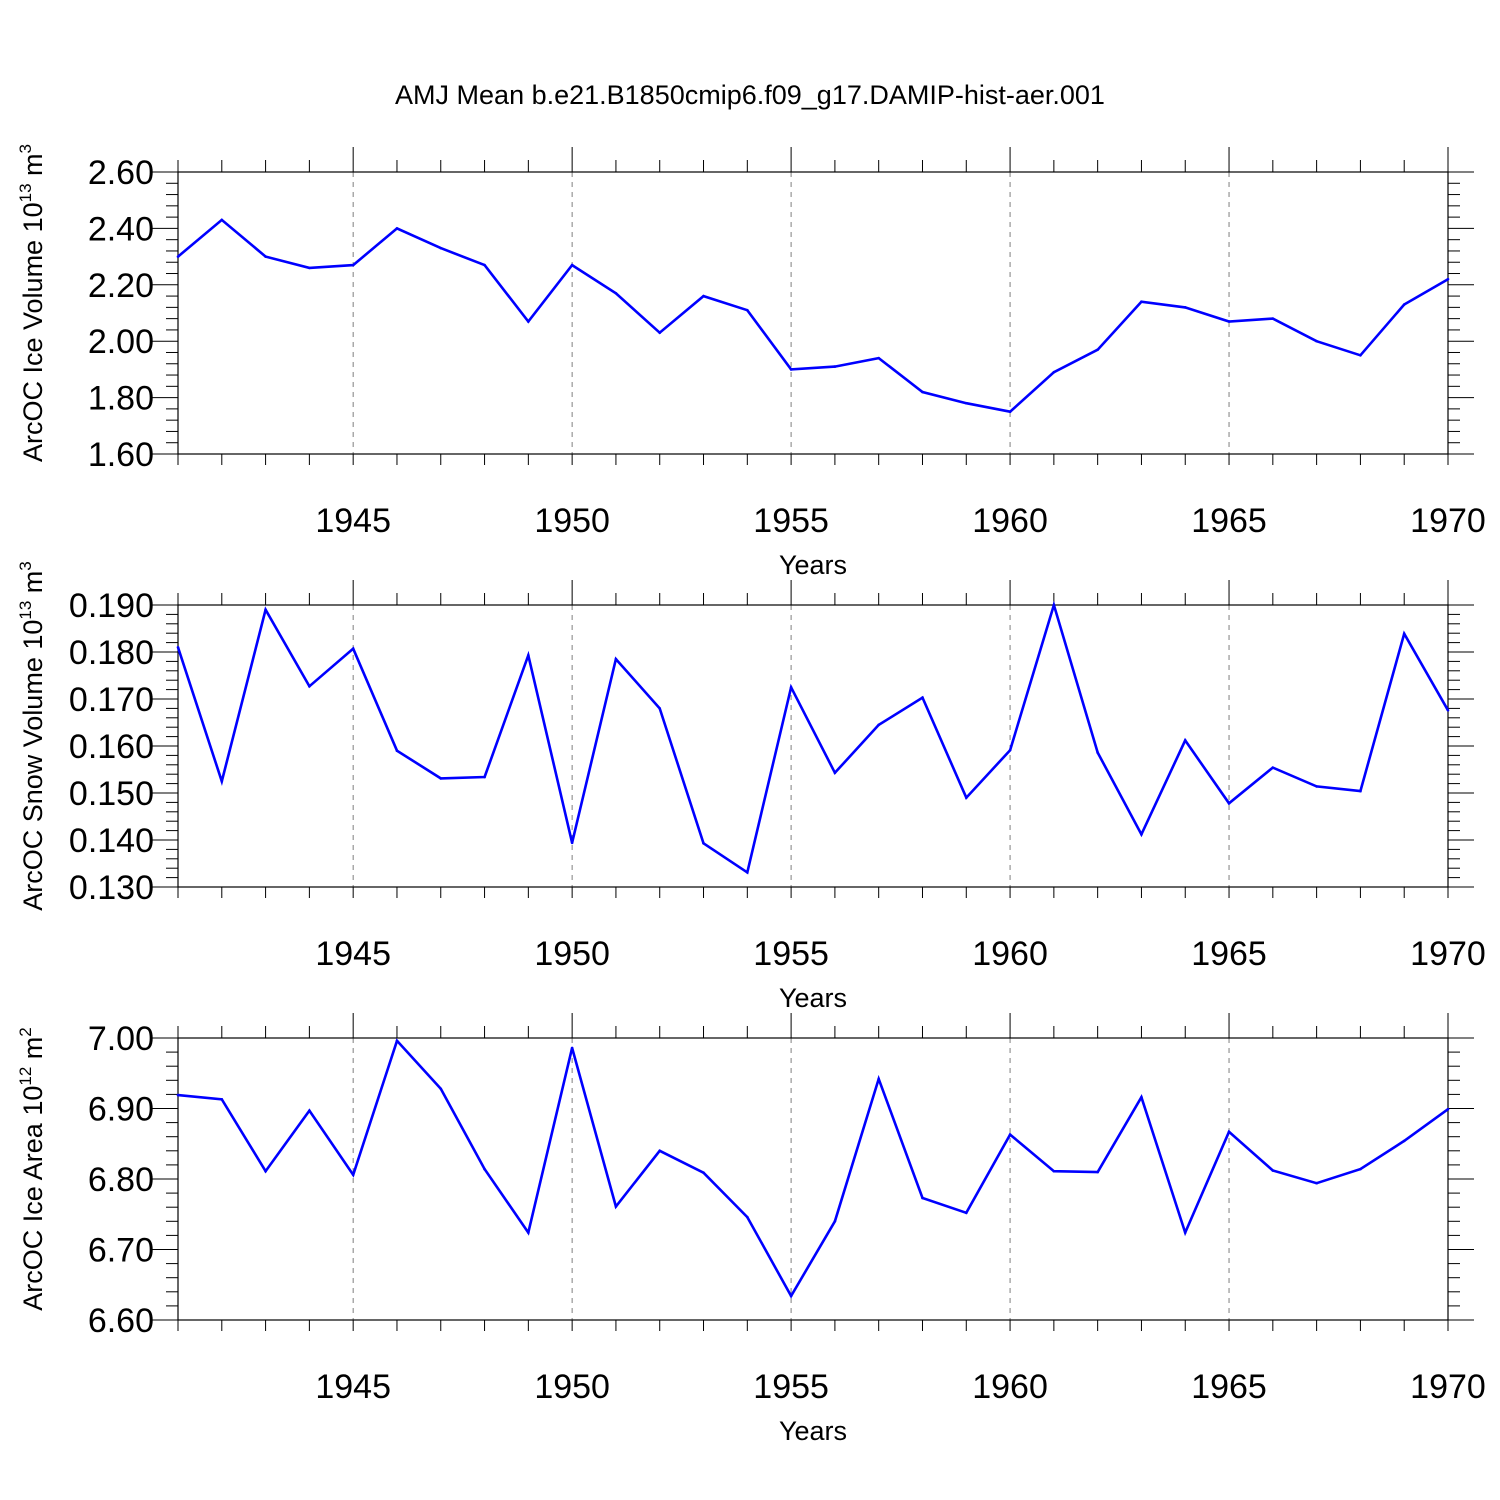  What do you see at coordinates (121, 342) in the screenshot?
I see `y-tick-label: 2.00` at bounding box center [121, 342].